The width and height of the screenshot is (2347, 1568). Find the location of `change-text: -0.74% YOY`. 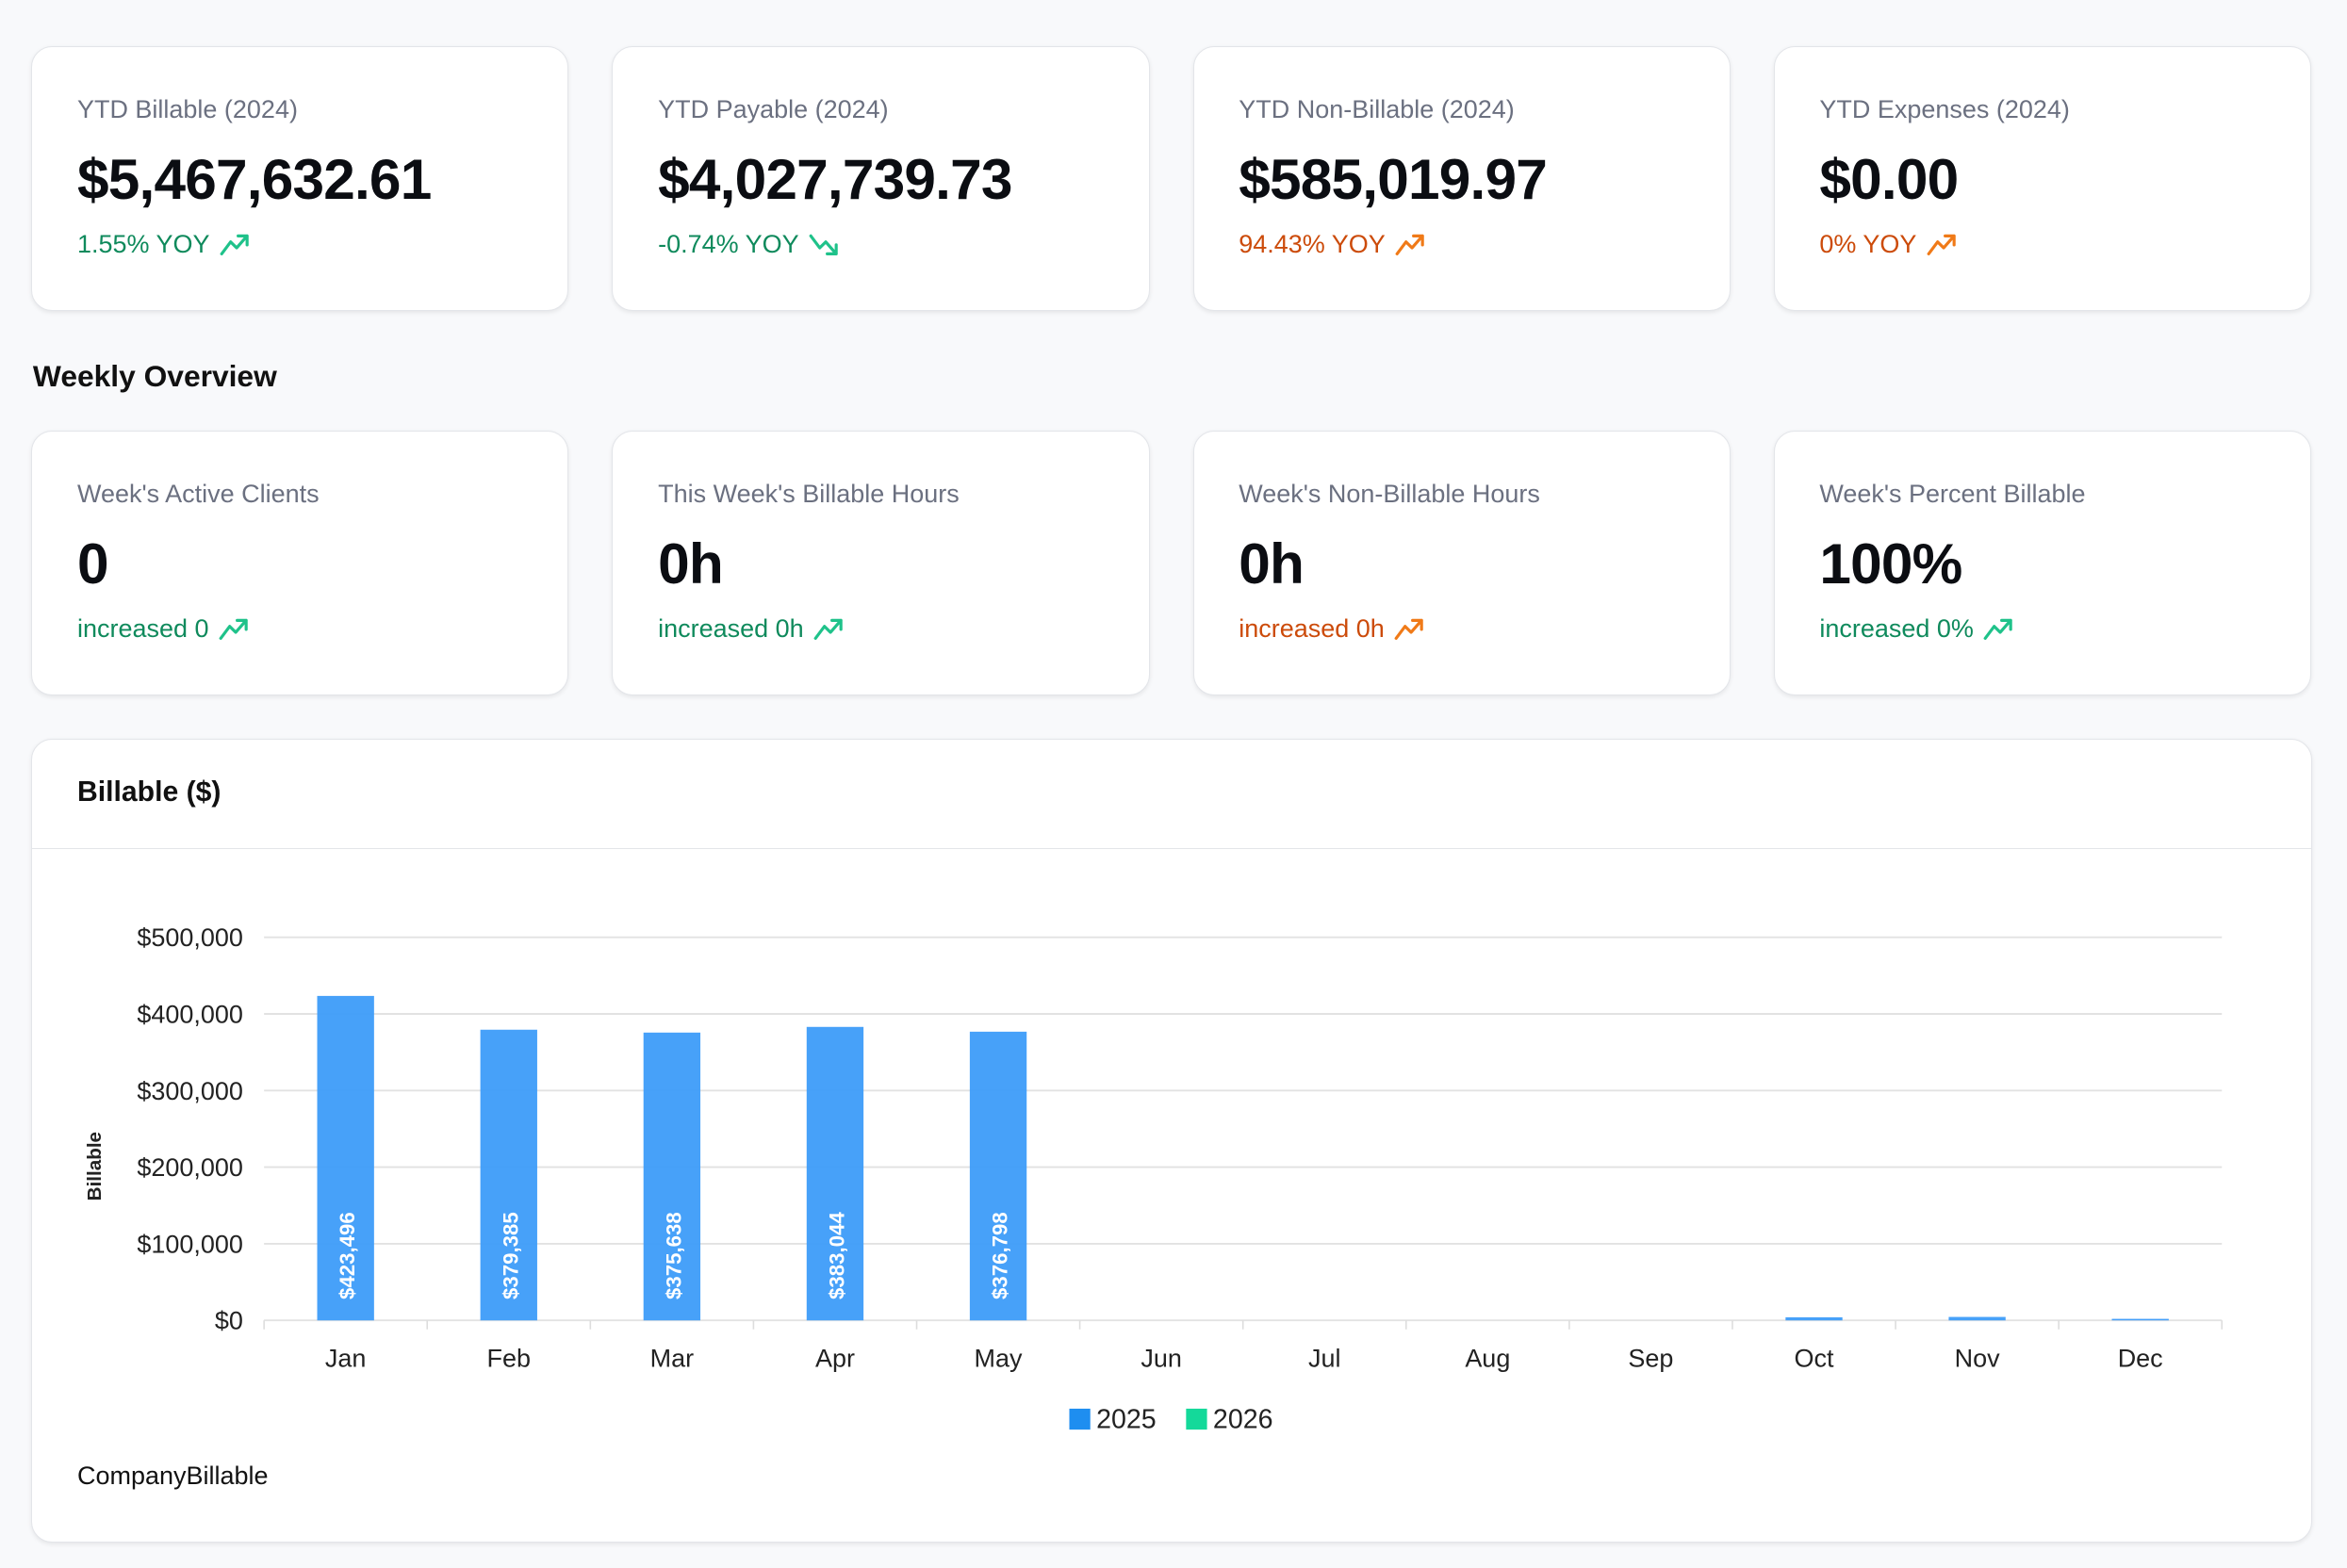

change-text: -0.74% YOY is located at coordinates (729, 244).